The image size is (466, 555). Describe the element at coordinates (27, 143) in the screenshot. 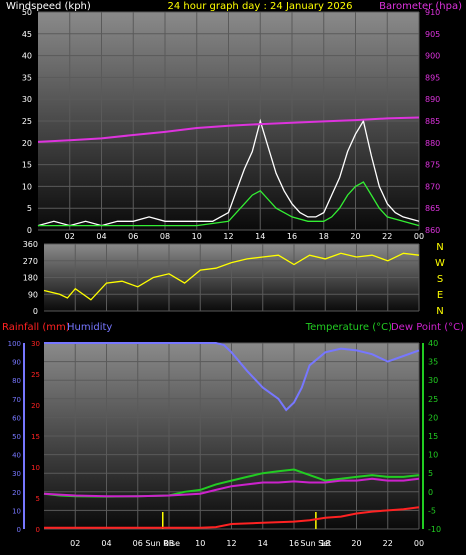

I see `y-left-tick-label: 20` at that location.